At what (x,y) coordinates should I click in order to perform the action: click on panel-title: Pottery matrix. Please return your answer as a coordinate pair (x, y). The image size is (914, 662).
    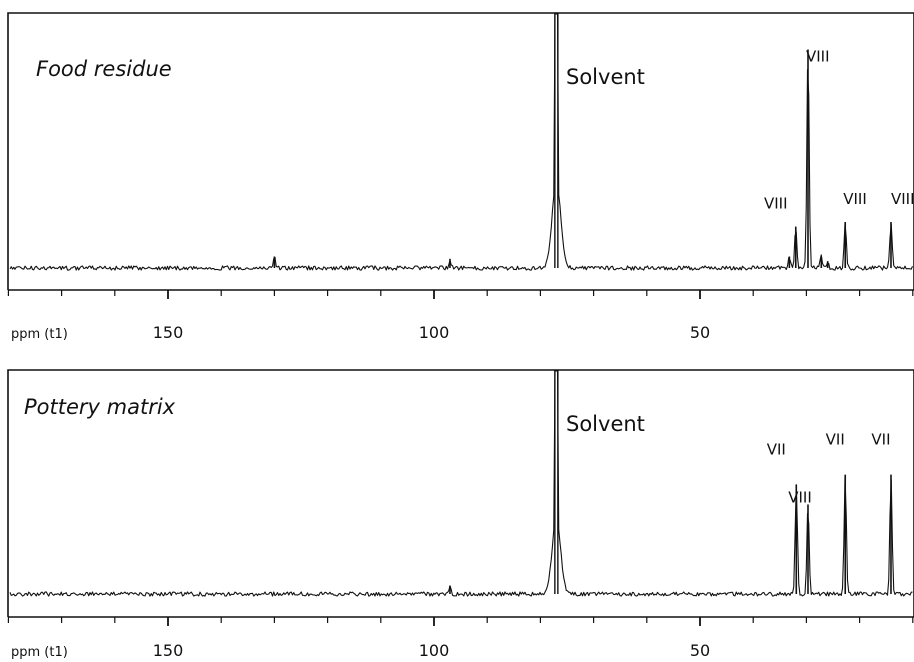
    Looking at the image, I should click on (100, 407).